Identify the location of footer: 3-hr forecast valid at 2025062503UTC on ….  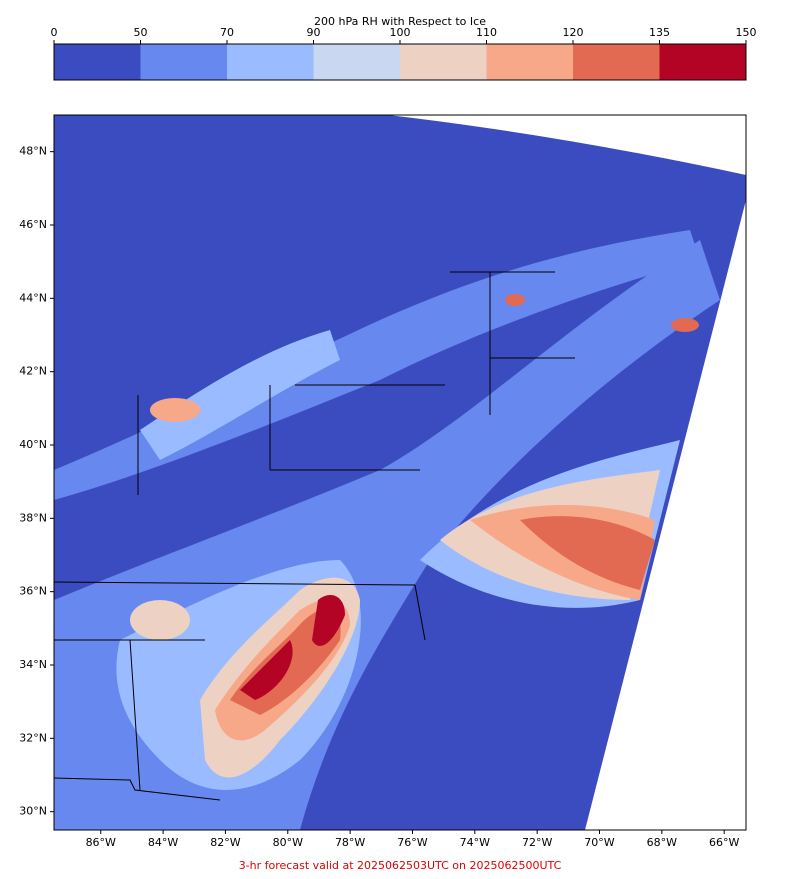
(400, 865).